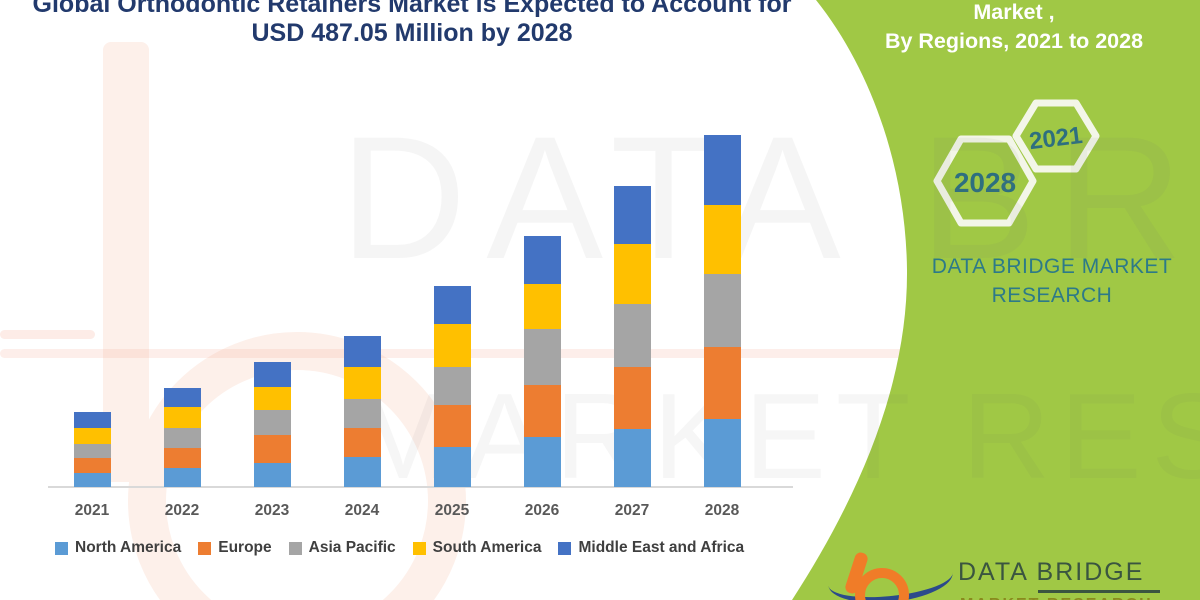  Describe the element at coordinates (632, 457) in the screenshot. I see `bar-segment-2027-north-america` at that location.